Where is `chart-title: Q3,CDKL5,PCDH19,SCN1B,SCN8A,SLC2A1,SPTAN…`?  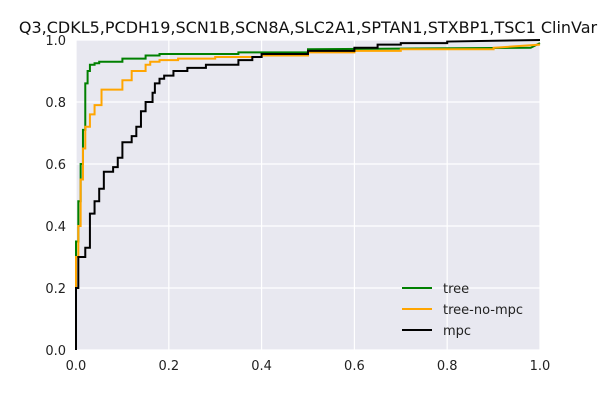 chart-title: Q3,CDKL5,PCDH19,SCN1B,SCN8A,SLC2A1,SPTAN… is located at coordinates (308, 27).